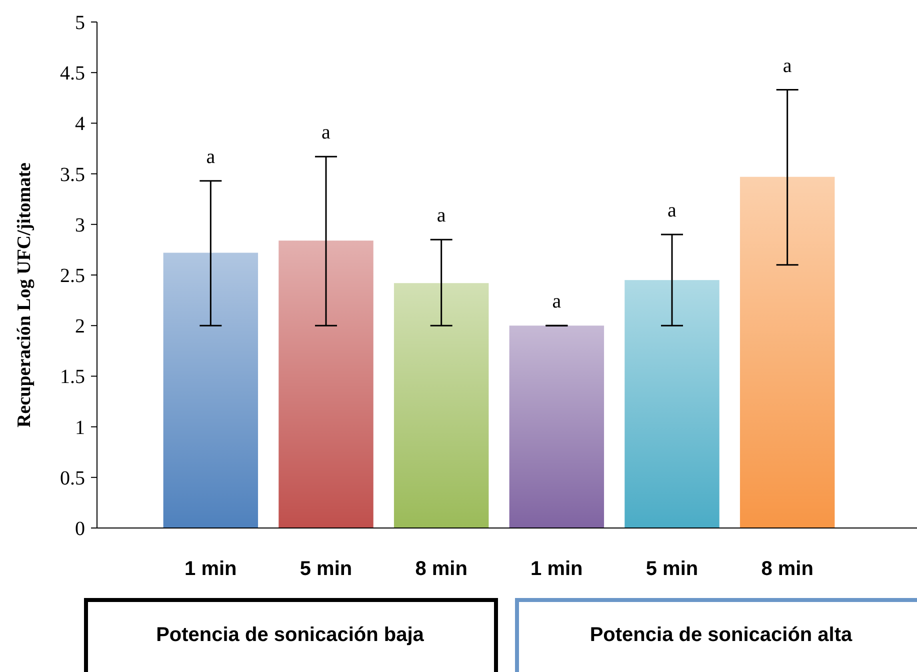 This screenshot has height=672, width=917. I want to click on y-tick-label: 2.5, so click(72, 276).